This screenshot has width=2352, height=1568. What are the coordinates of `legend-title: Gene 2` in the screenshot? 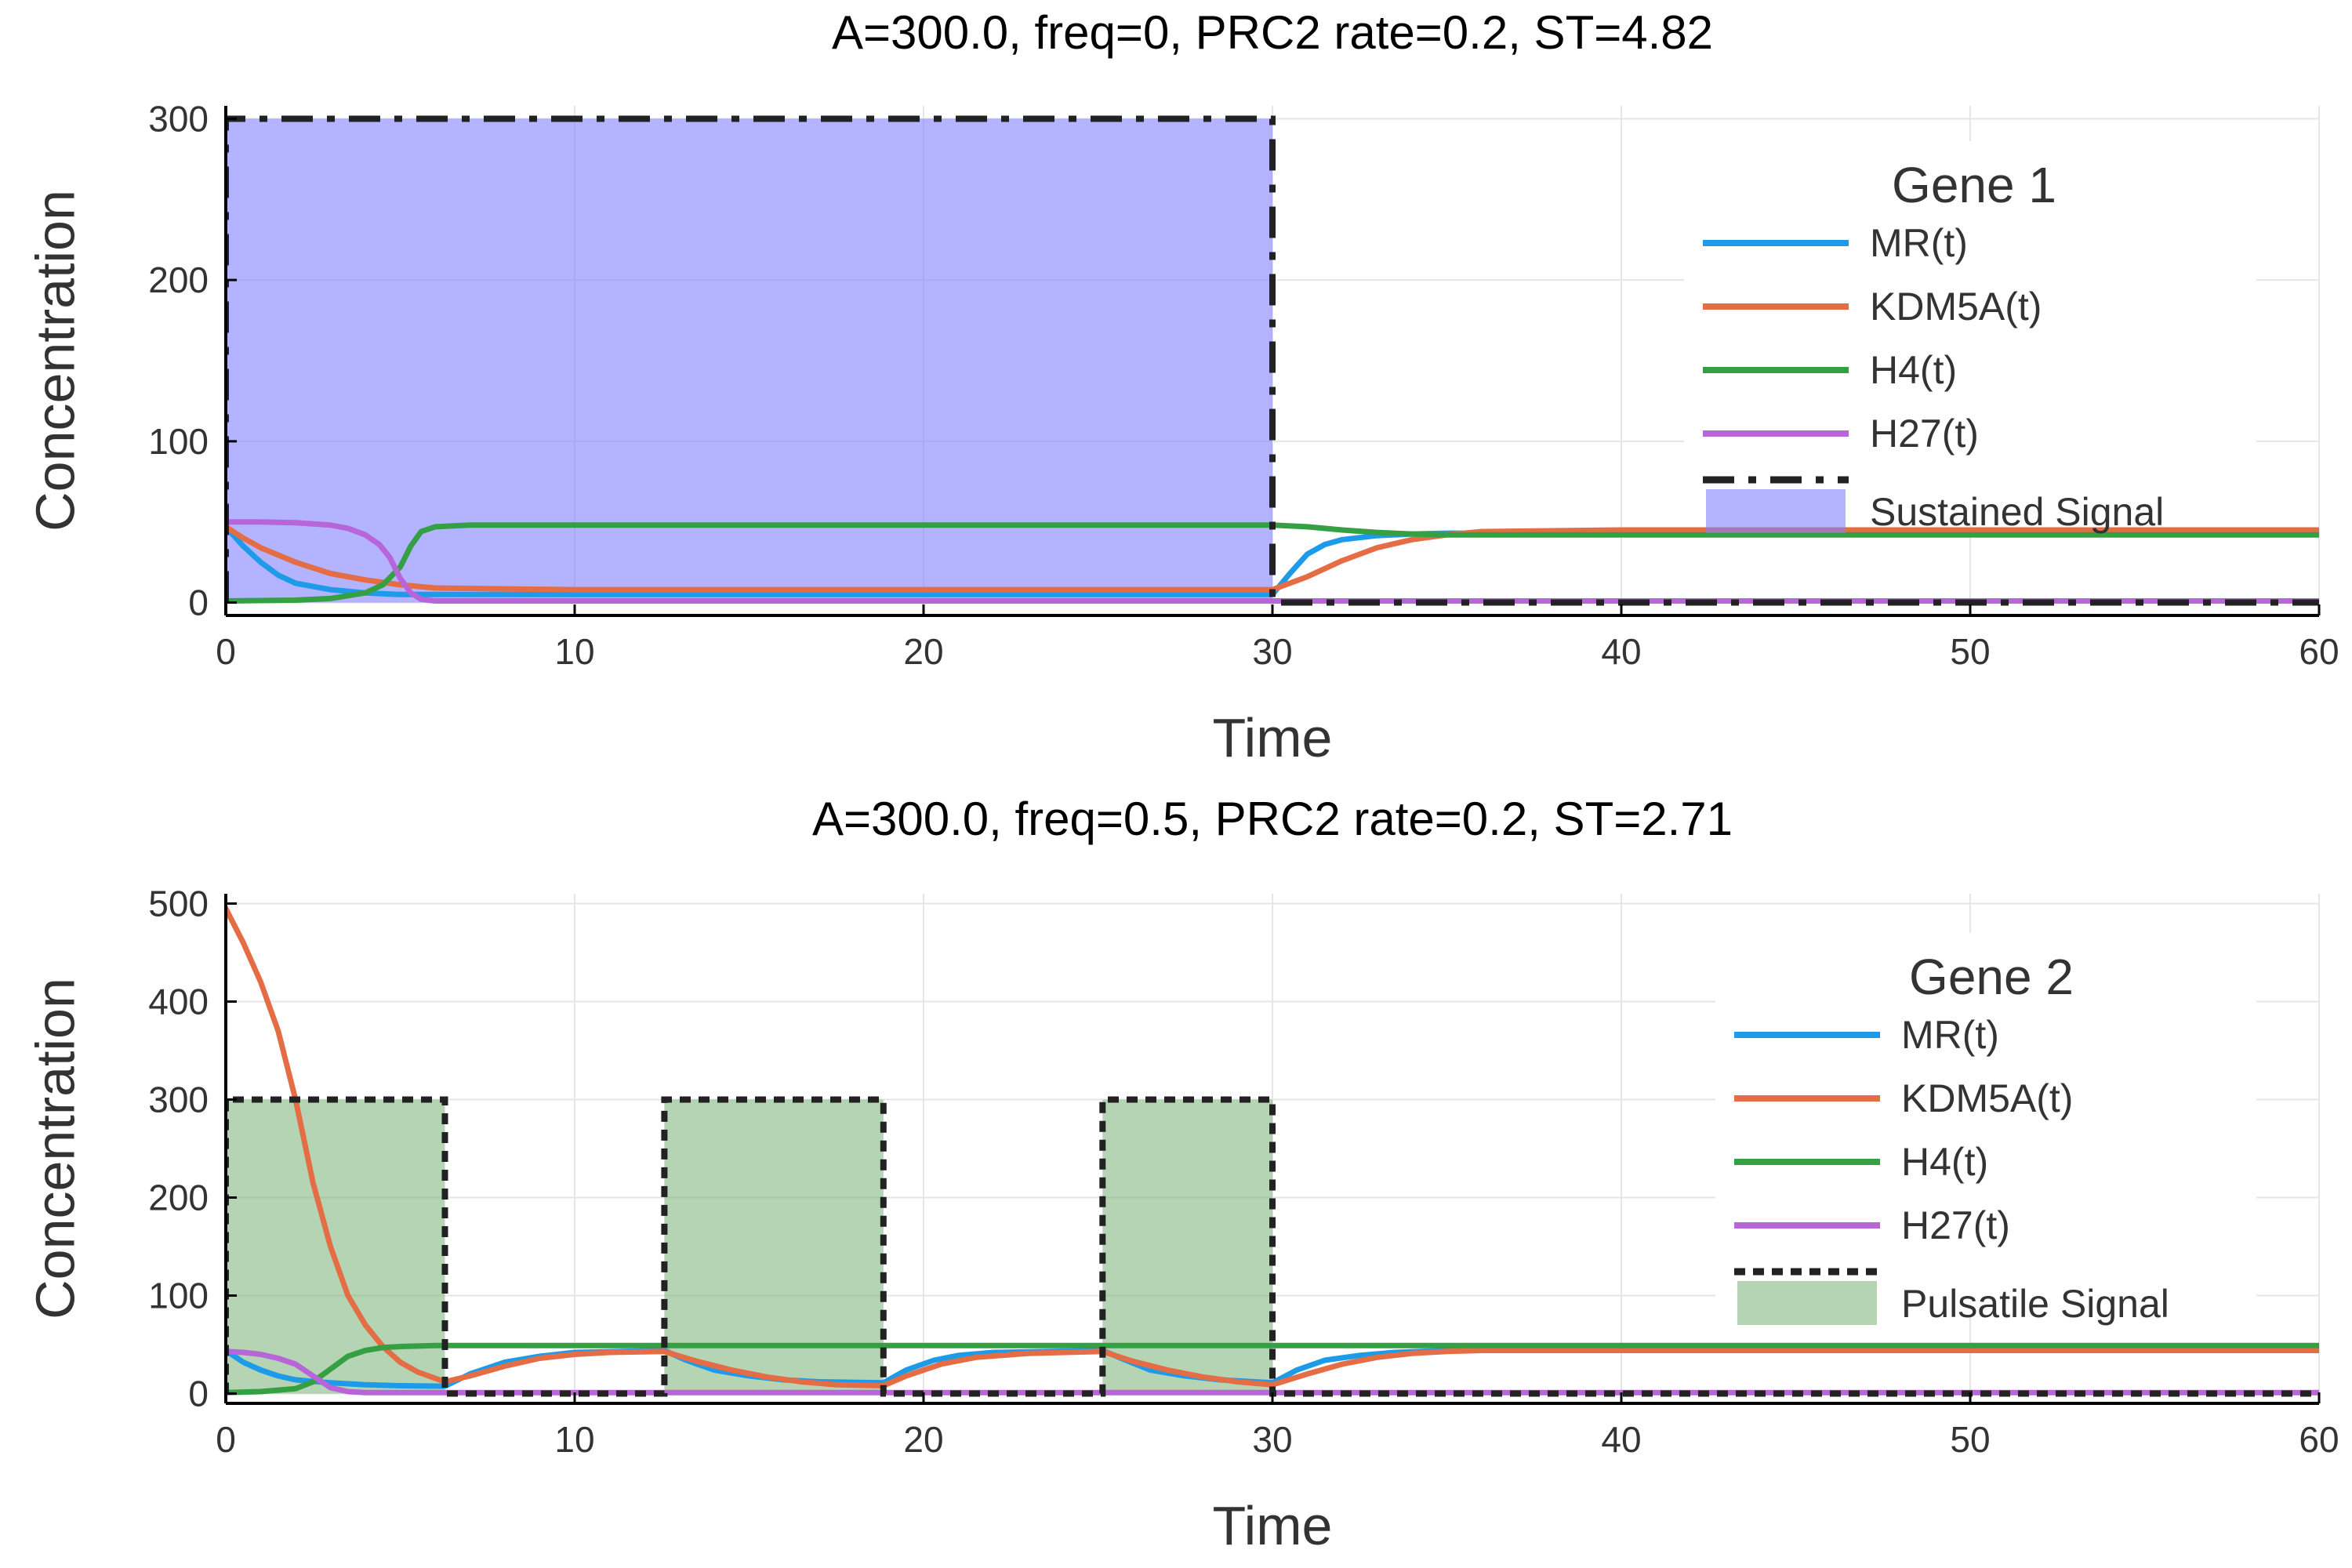 It's located at (1992, 977).